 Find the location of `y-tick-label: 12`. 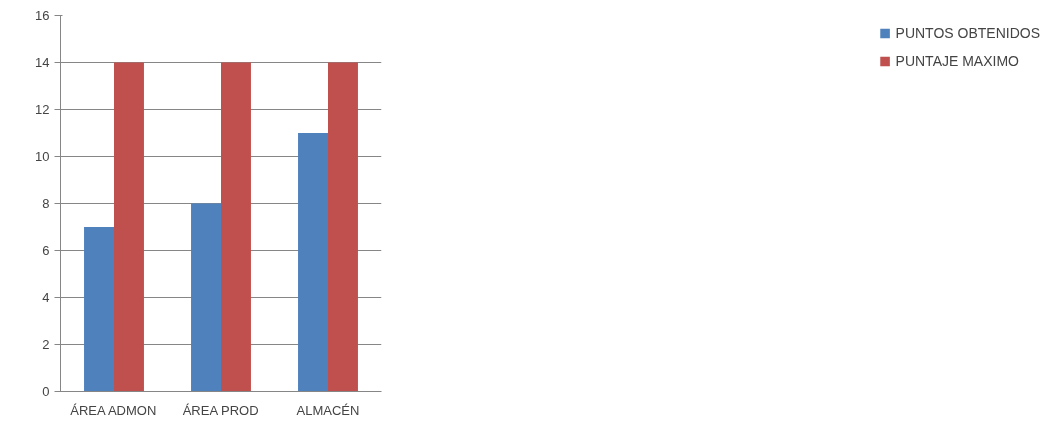

y-tick-label: 12 is located at coordinates (42, 109).